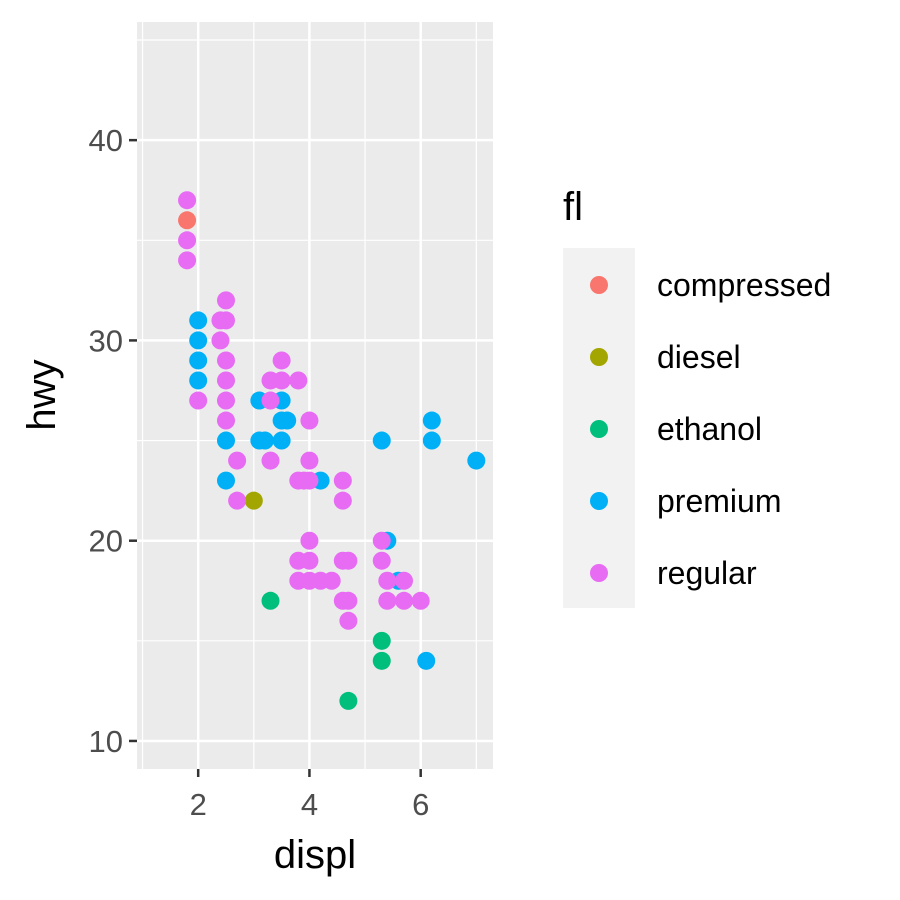  Describe the element at coordinates (106, 541) in the screenshot. I see `y-tick-label: 20` at that location.